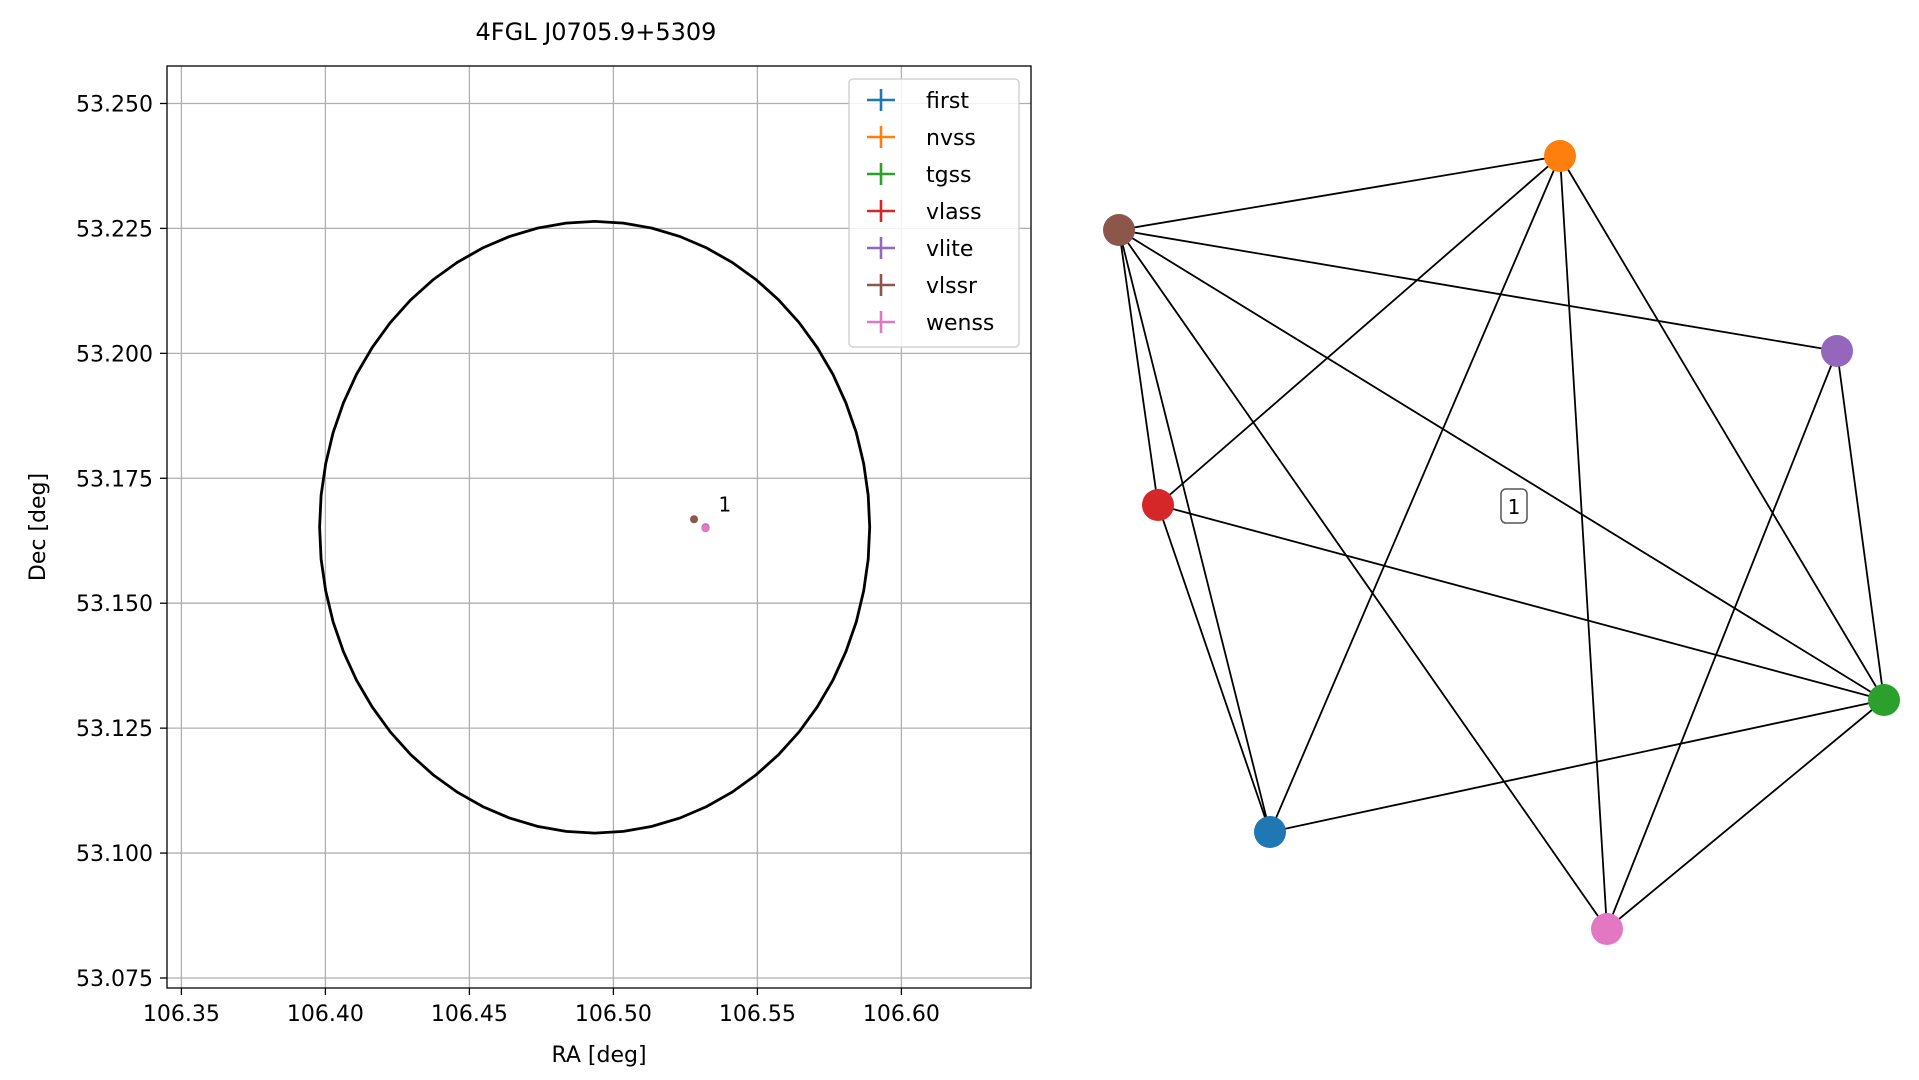 The image size is (1919, 1080). I want to click on x-axis-label: RA [deg], so click(598, 1055).